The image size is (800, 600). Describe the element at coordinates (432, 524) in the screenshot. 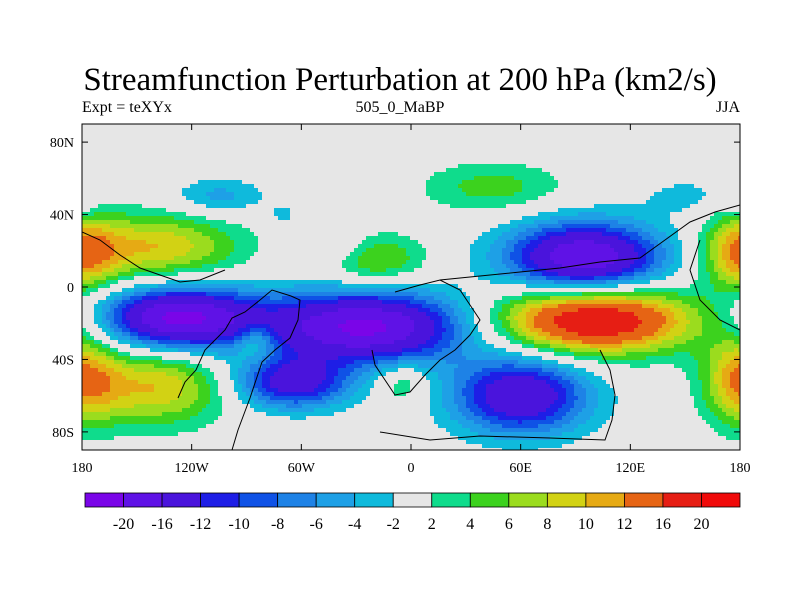

I see `colorbar-label: 2` at that location.